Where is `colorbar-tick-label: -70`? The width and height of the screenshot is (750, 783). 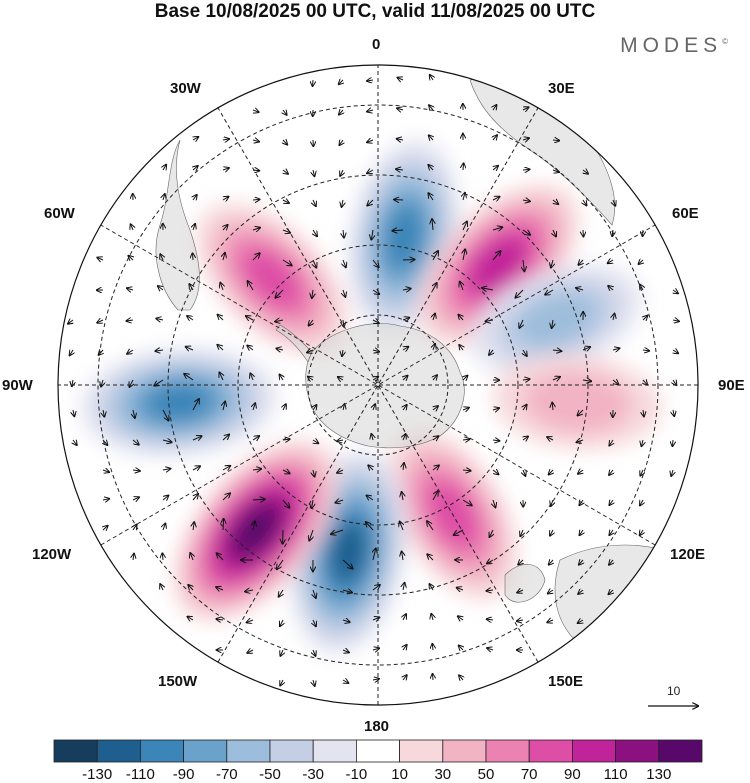 colorbar-tick-label: -70 is located at coordinates (226, 774).